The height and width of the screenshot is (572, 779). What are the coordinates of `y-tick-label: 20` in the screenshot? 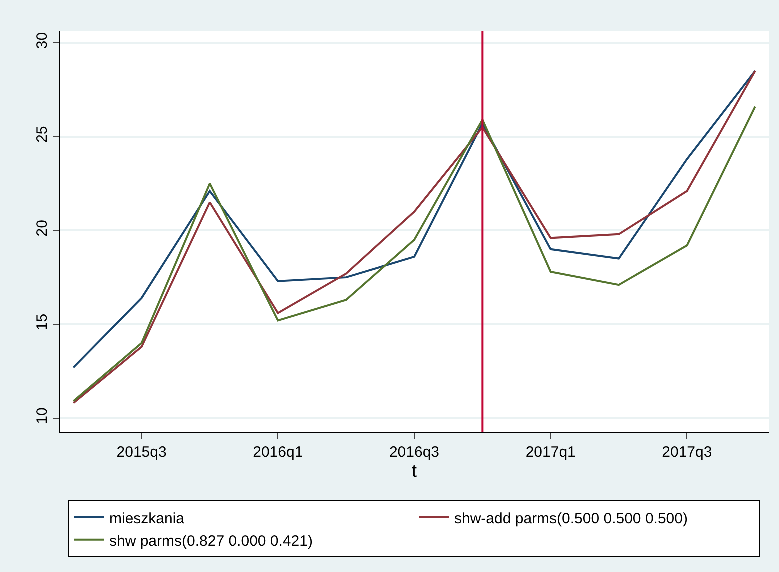 It's located at (42, 228).